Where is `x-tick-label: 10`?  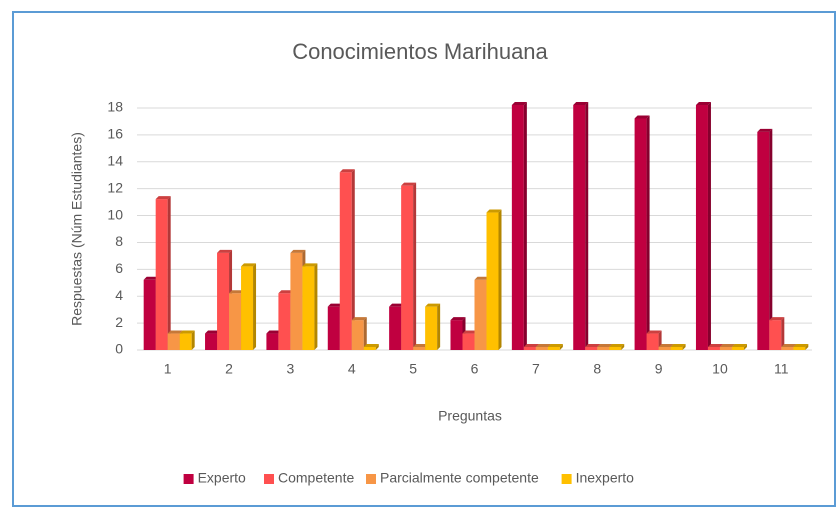
x-tick-label: 10 is located at coordinates (720, 369).